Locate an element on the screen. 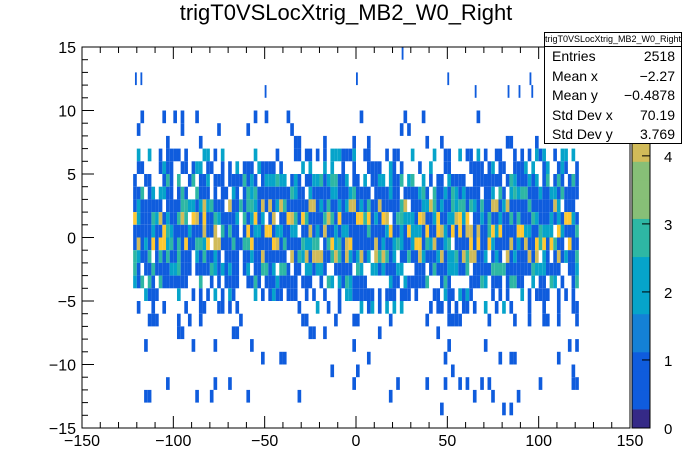  palette-tick-label: 1 is located at coordinates (668, 361).